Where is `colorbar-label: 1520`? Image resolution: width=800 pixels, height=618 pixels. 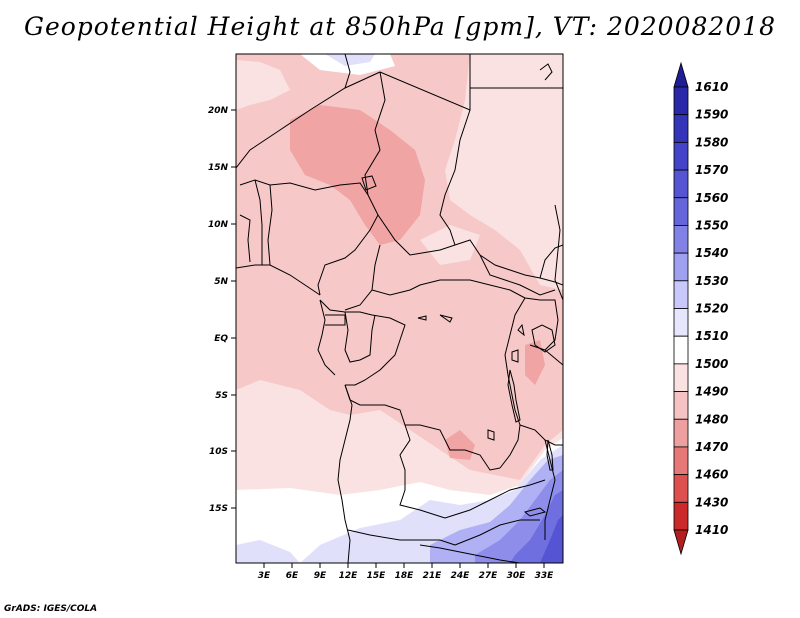
colorbar-label: 1520 is located at coordinates (711, 309).